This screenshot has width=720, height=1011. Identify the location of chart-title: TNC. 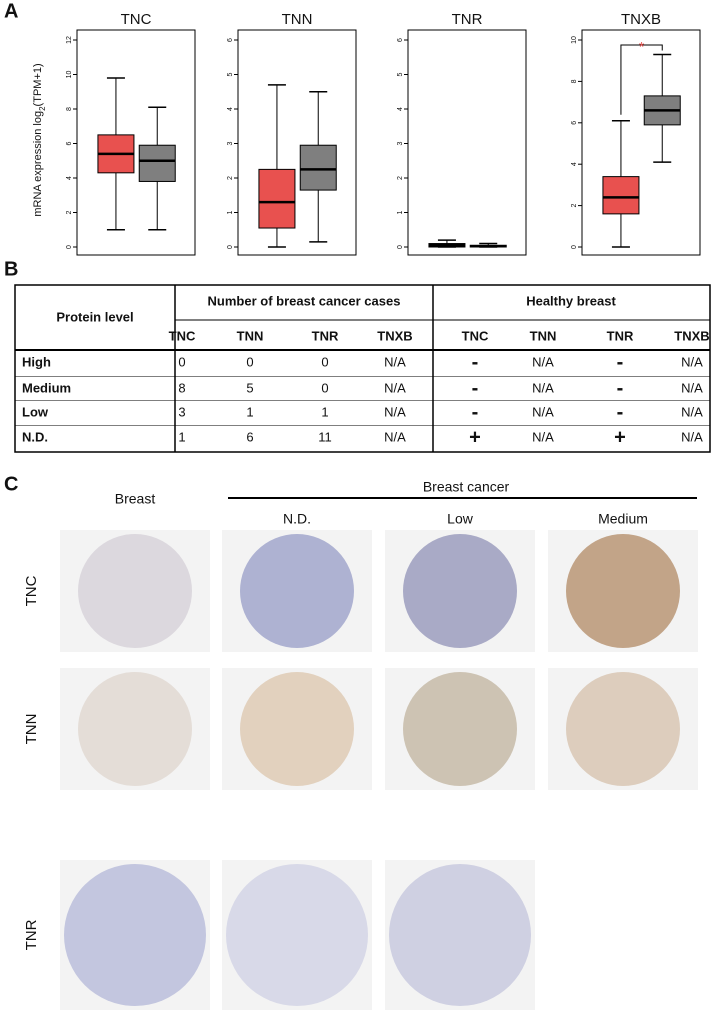
(136, 19).